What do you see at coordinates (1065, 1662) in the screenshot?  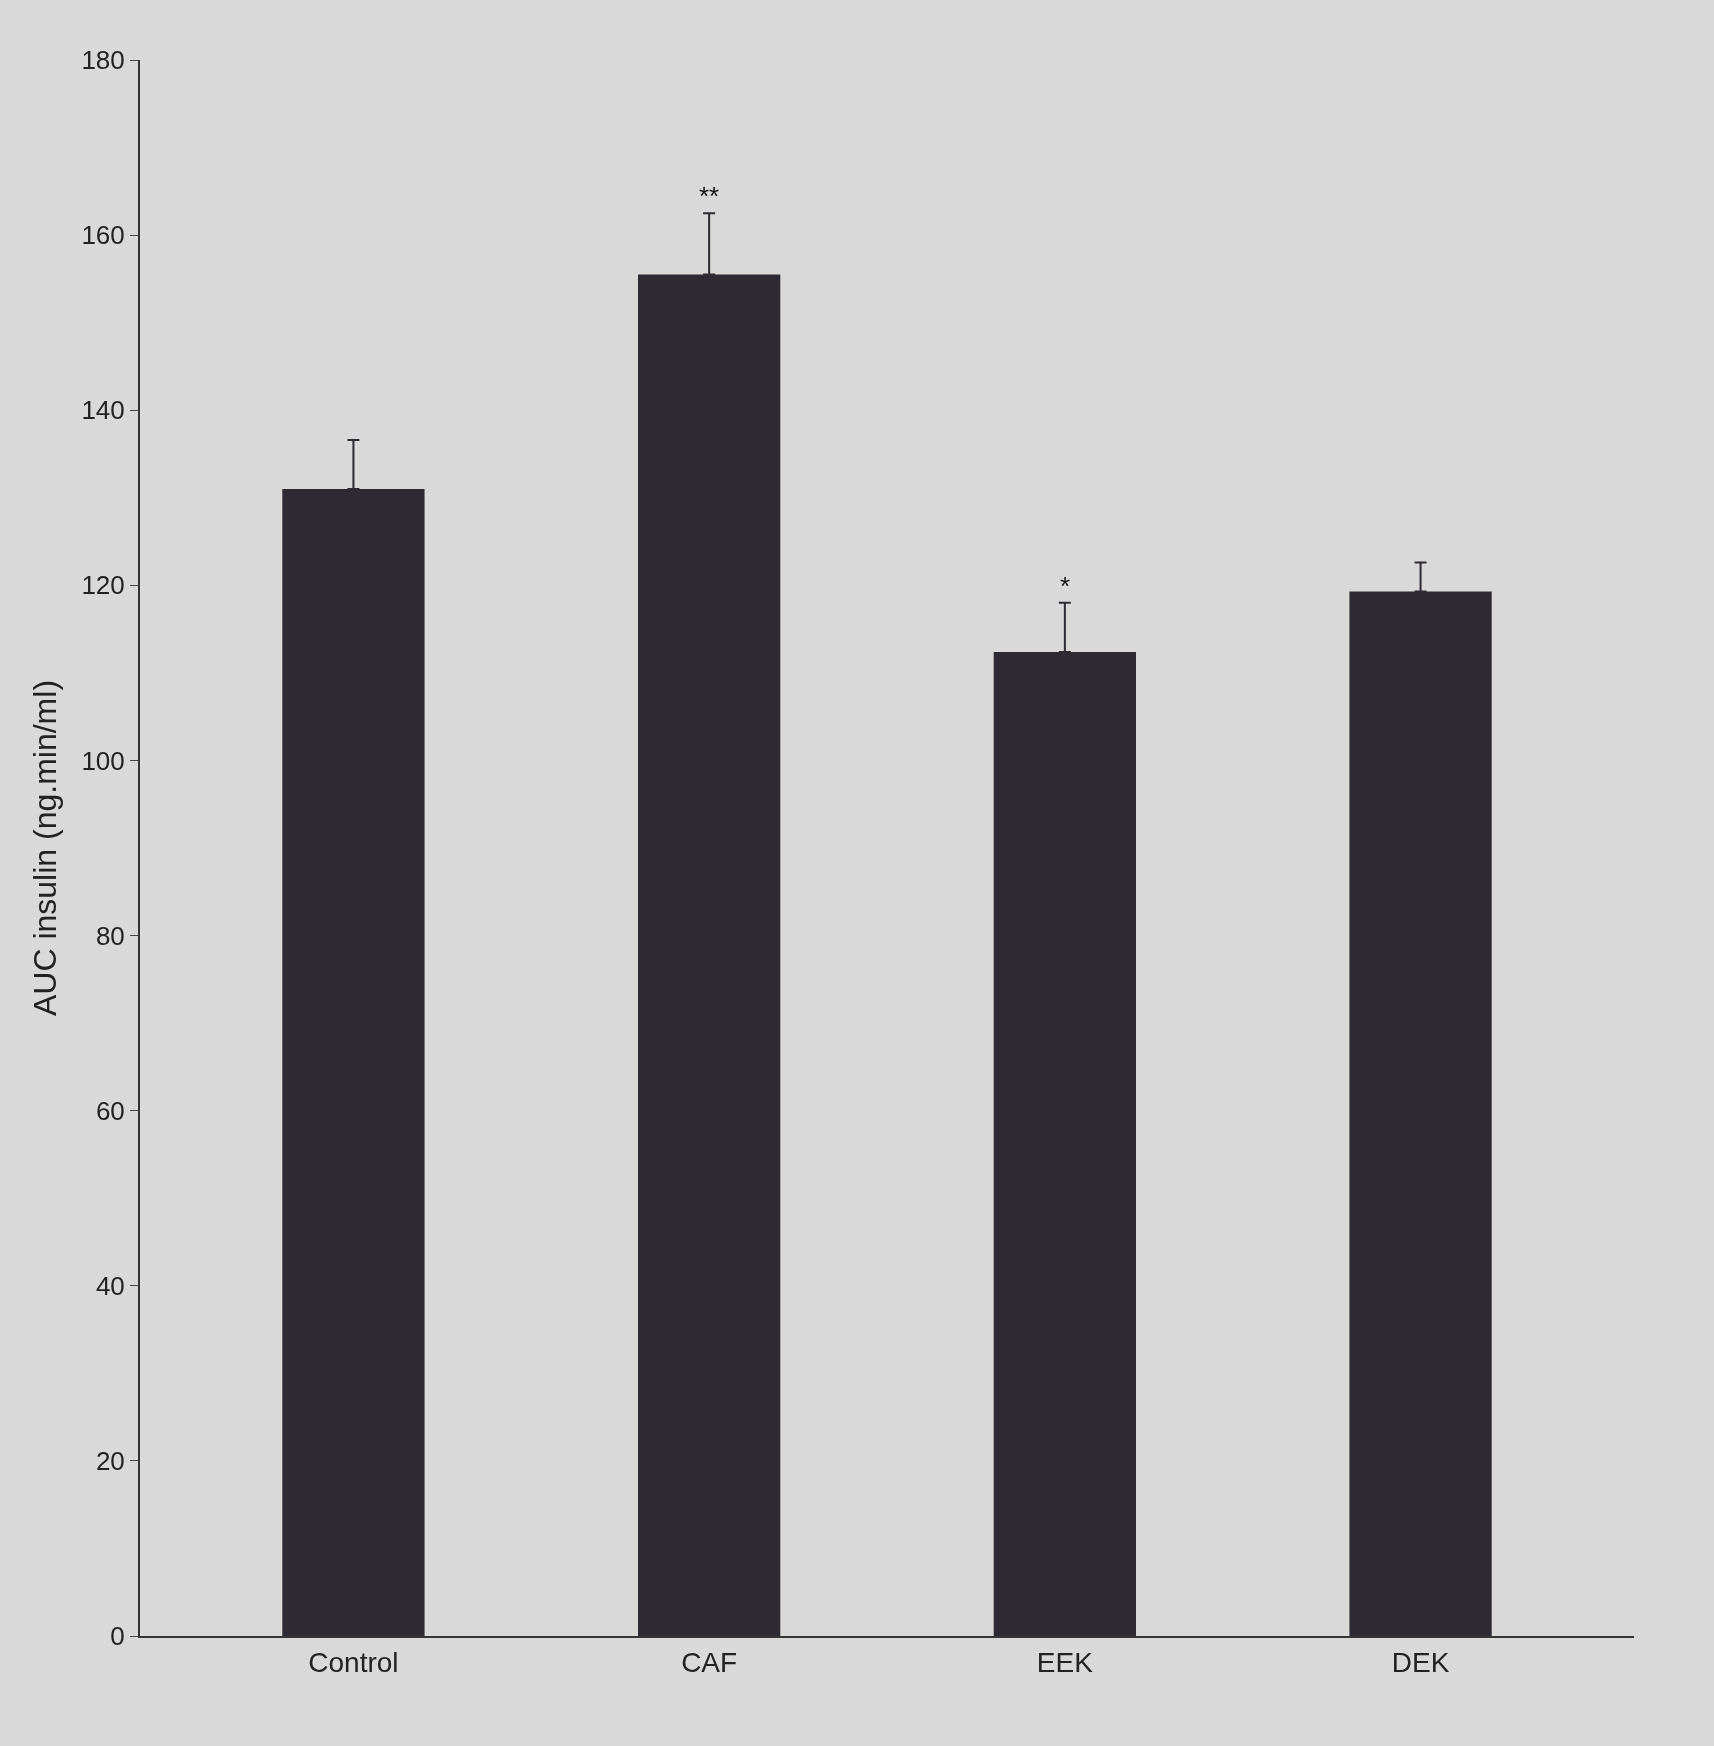 I see `x-tick-label: EEK` at bounding box center [1065, 1662].